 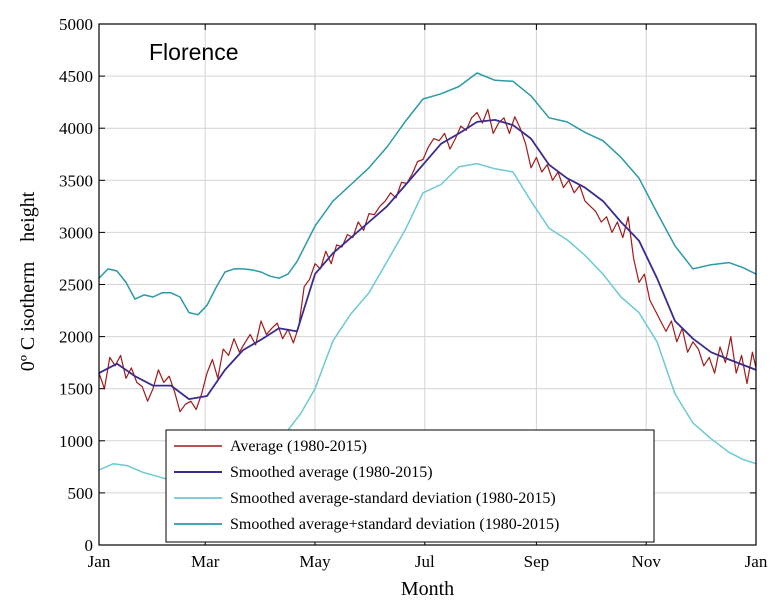 I want to click on legend-label: Average (1980-2015), so click(x=298, y=446).